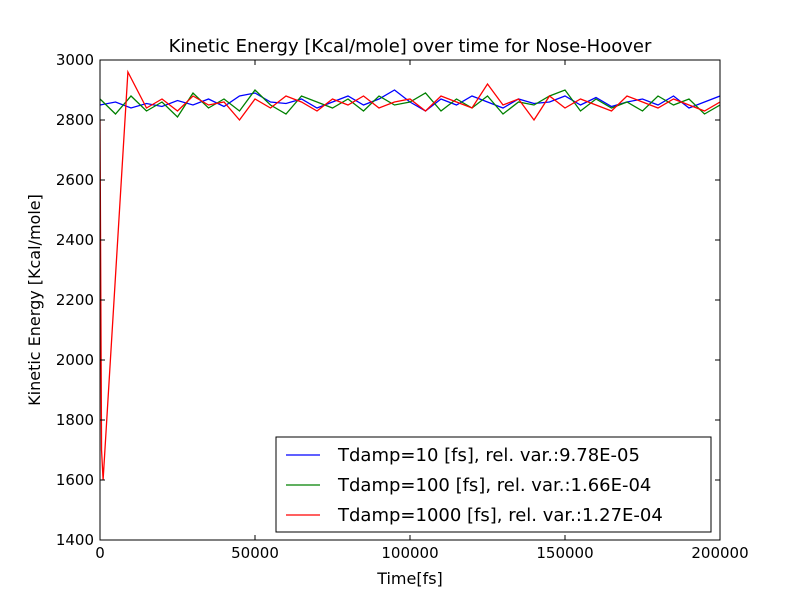 The width and height of the screenshot is (800, 600). I want to click on legend-box, so click(493, 484).